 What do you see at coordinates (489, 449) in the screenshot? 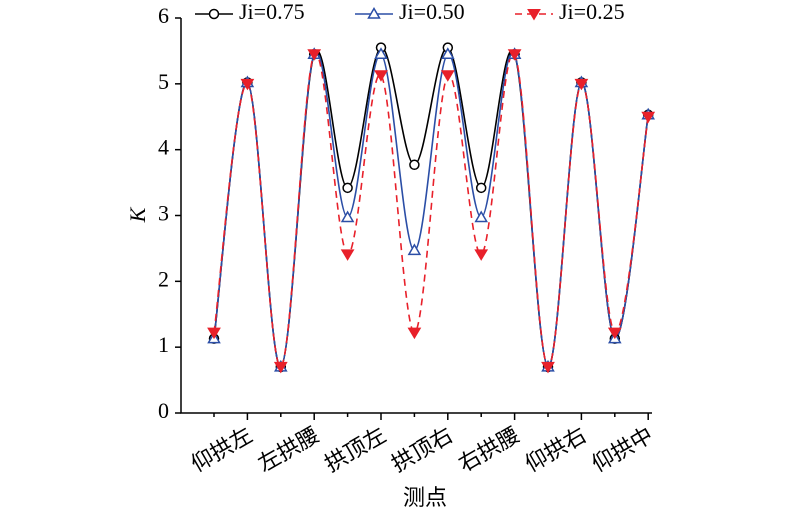
I see `x-tick-label: 右拱腰` at bounding box center [489, 449].